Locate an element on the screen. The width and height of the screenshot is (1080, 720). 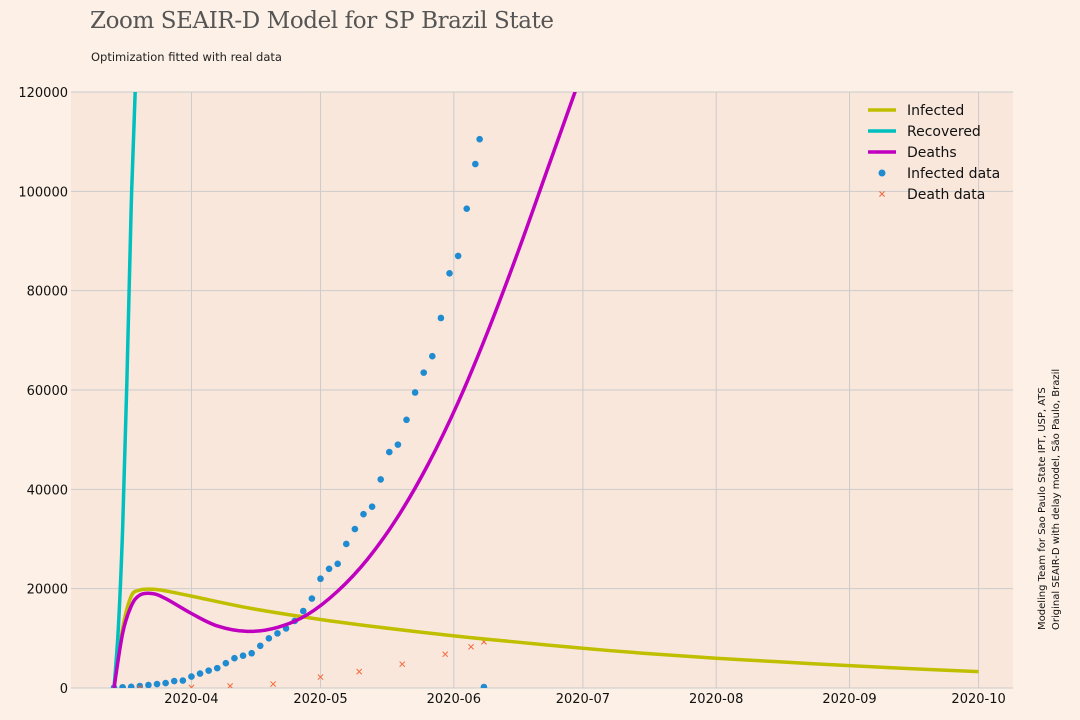
x-tick-label: 2020-07 is located at coordinates (583, 699).